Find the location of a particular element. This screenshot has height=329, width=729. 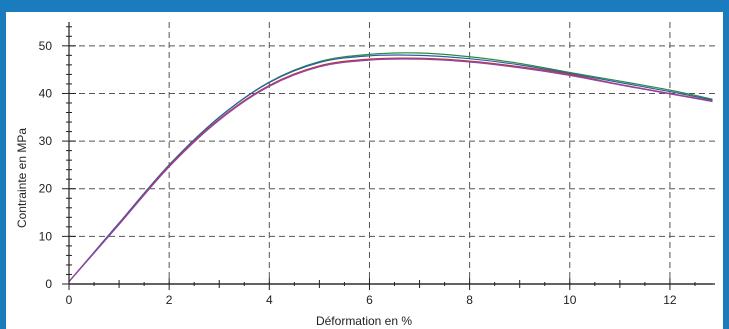

y-tick-label: 30 is located at coordinates (46, 141).